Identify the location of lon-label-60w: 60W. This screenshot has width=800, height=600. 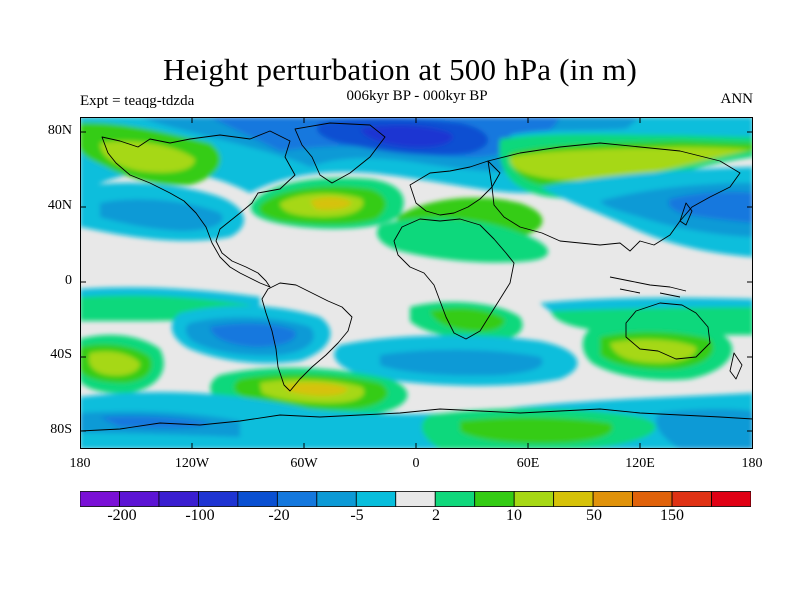
(304, 463).